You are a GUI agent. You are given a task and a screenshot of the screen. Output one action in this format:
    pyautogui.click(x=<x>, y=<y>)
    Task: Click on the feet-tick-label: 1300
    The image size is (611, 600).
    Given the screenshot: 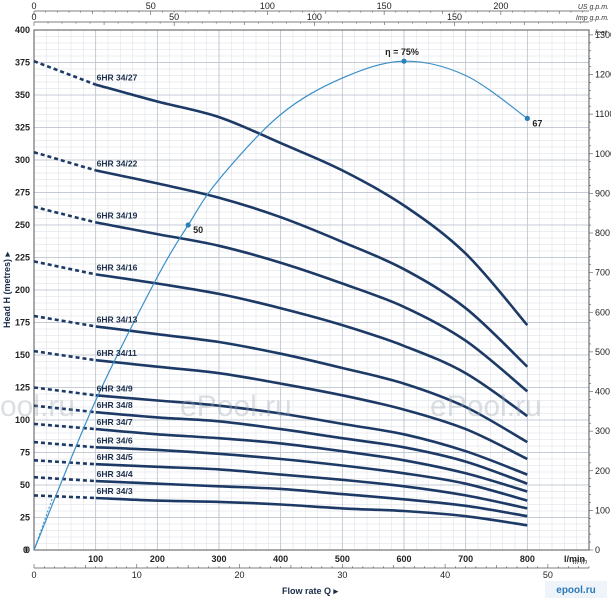 What is the action you would take?
    pyautogui.click(x=603, y=35)
    